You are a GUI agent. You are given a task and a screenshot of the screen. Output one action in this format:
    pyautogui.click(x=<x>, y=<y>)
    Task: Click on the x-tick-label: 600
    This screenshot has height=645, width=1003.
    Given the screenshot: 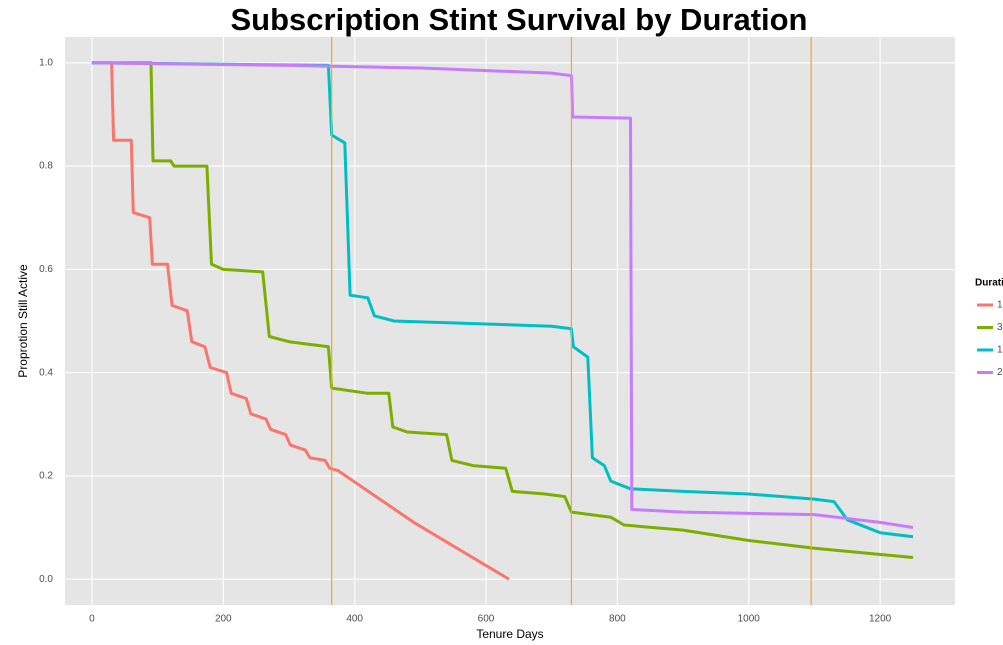 What is the action you would take?
    pyautogui.click(x=486, y=619)
    